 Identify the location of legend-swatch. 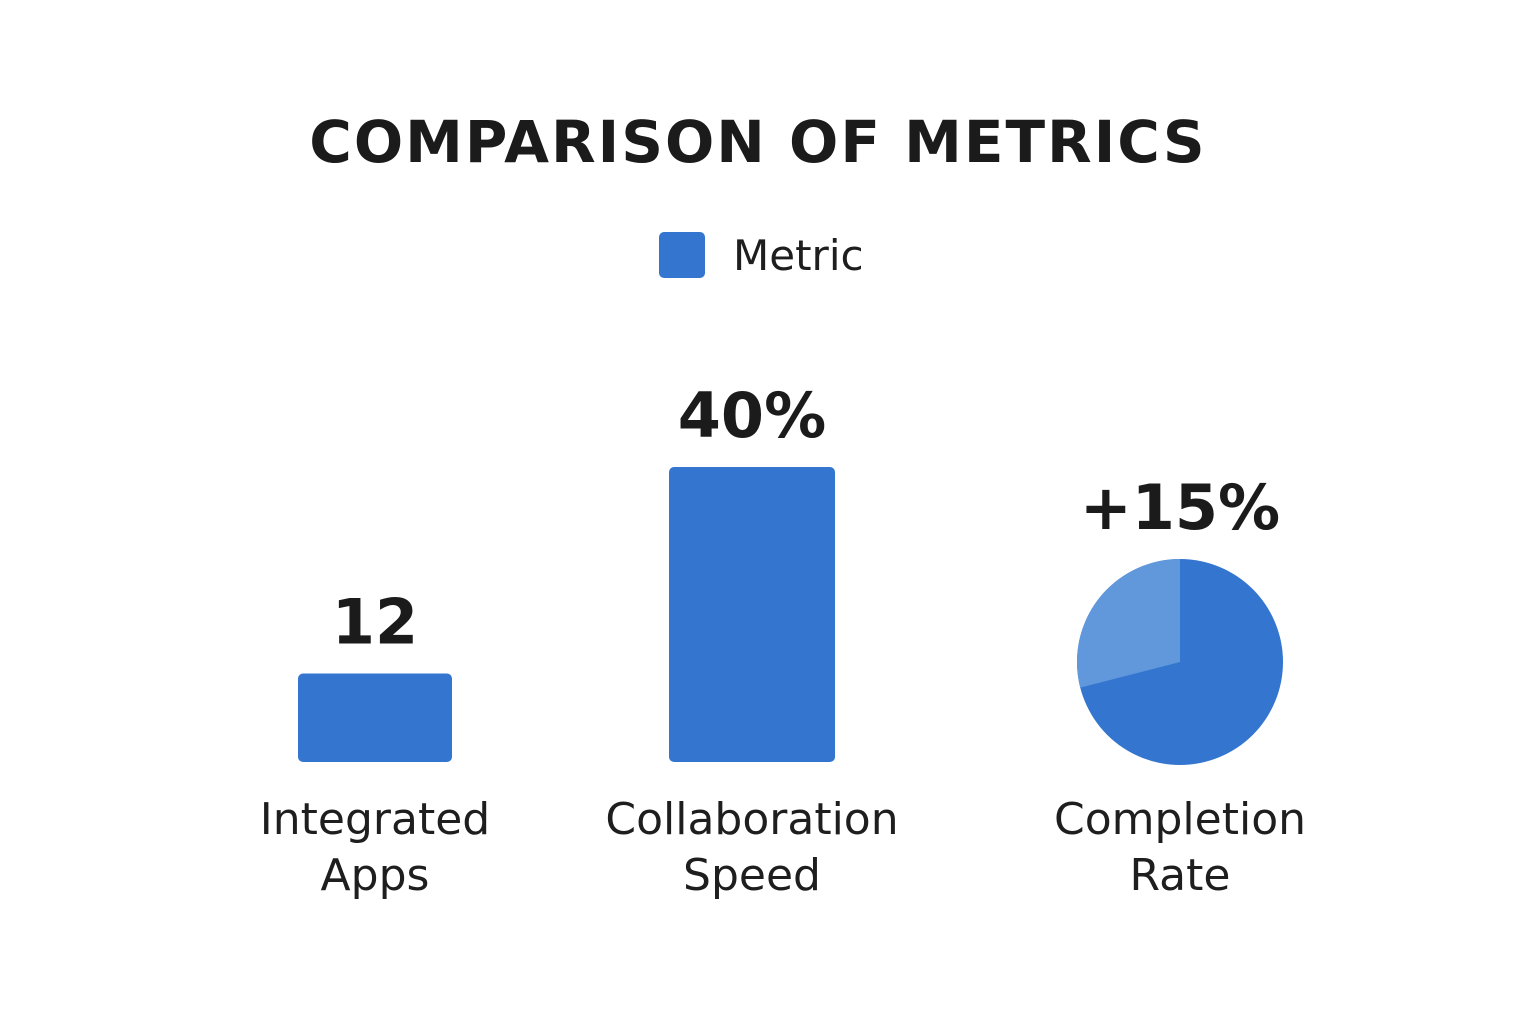
(682, 255).